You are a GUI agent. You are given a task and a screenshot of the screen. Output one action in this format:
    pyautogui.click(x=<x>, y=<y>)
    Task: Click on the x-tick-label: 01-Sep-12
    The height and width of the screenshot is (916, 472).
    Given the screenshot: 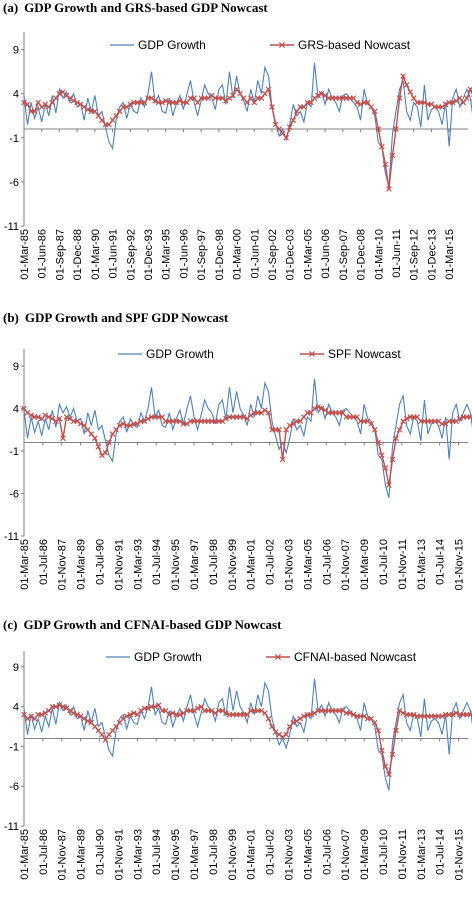 What is the action you would take?
    pyautogui.click(x=415, y=254)
    